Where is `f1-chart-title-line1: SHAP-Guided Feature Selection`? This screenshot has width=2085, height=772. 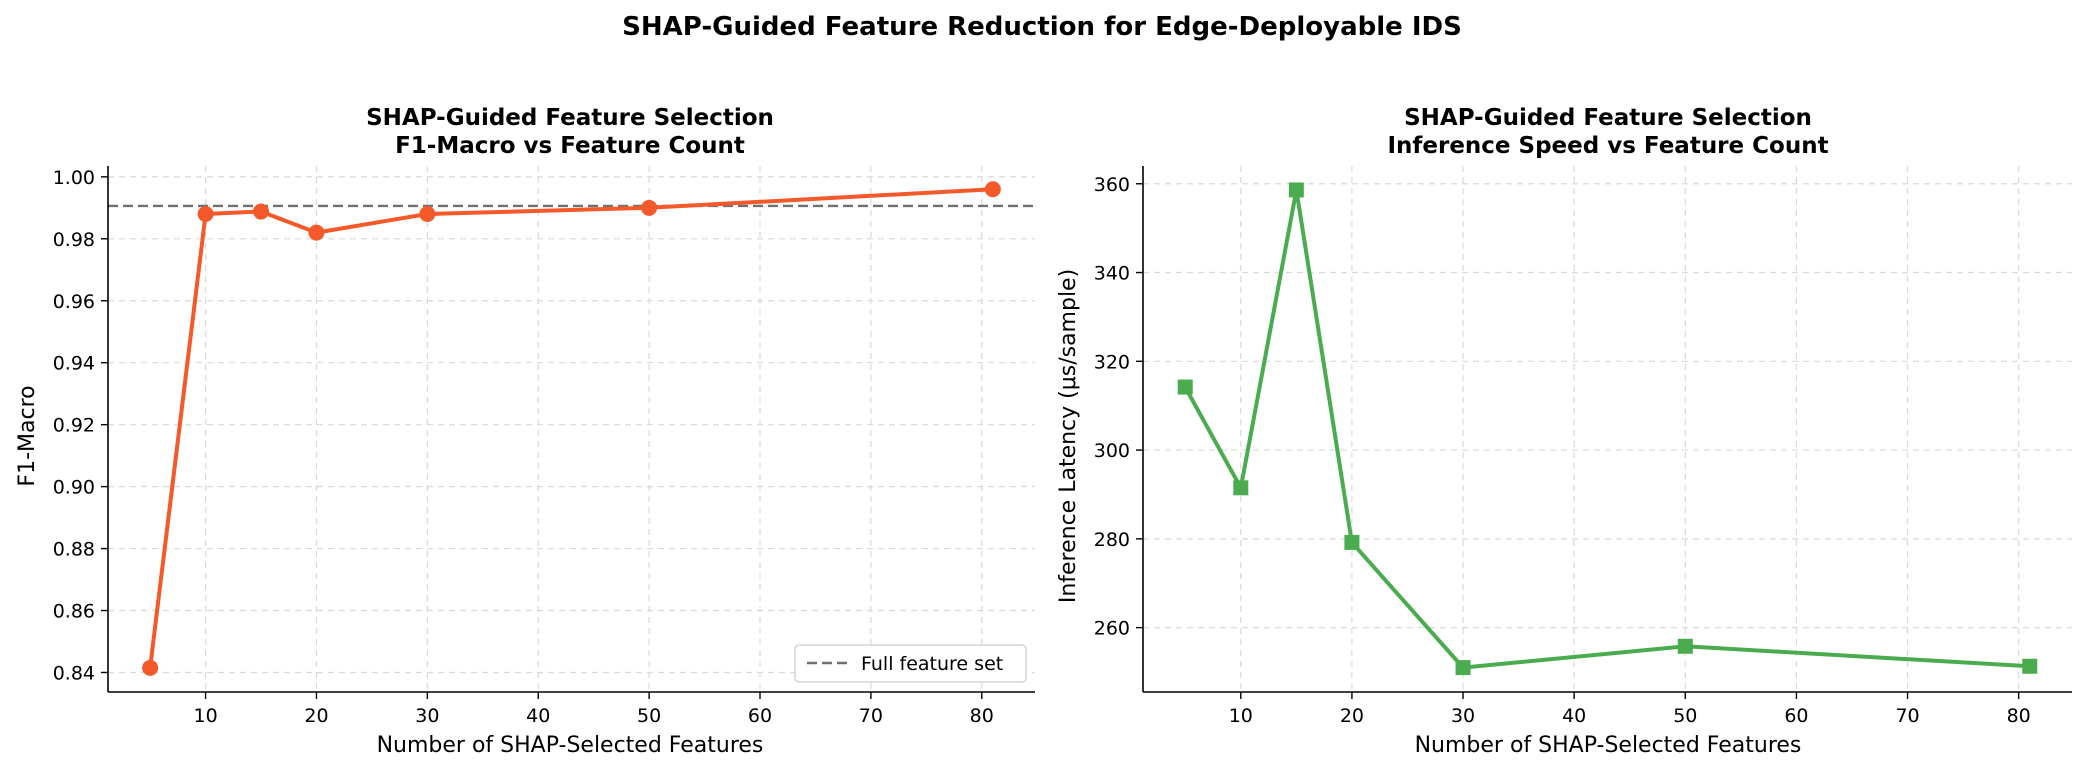
f1-chart-title-line1: SHAP-Guided Feature Selection is located at coordinates (570, 118).